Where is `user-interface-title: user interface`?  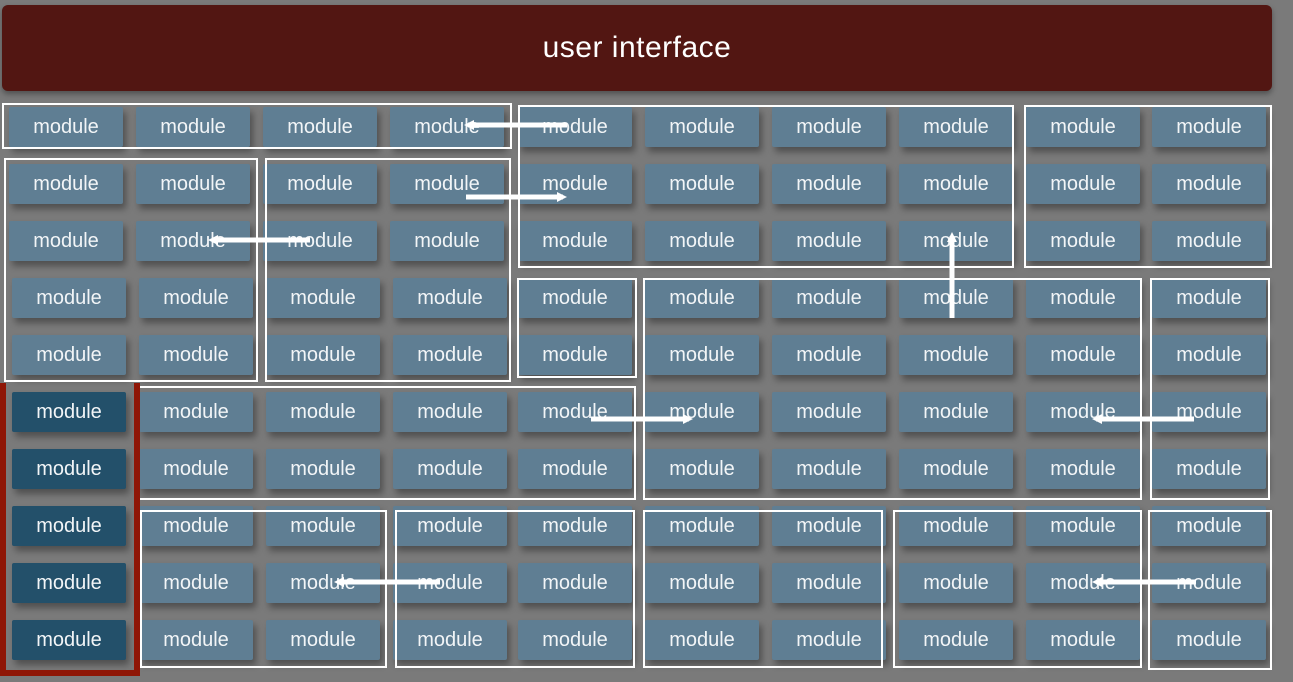
user-interface-title: user interface is located at coordinates (637, 47).